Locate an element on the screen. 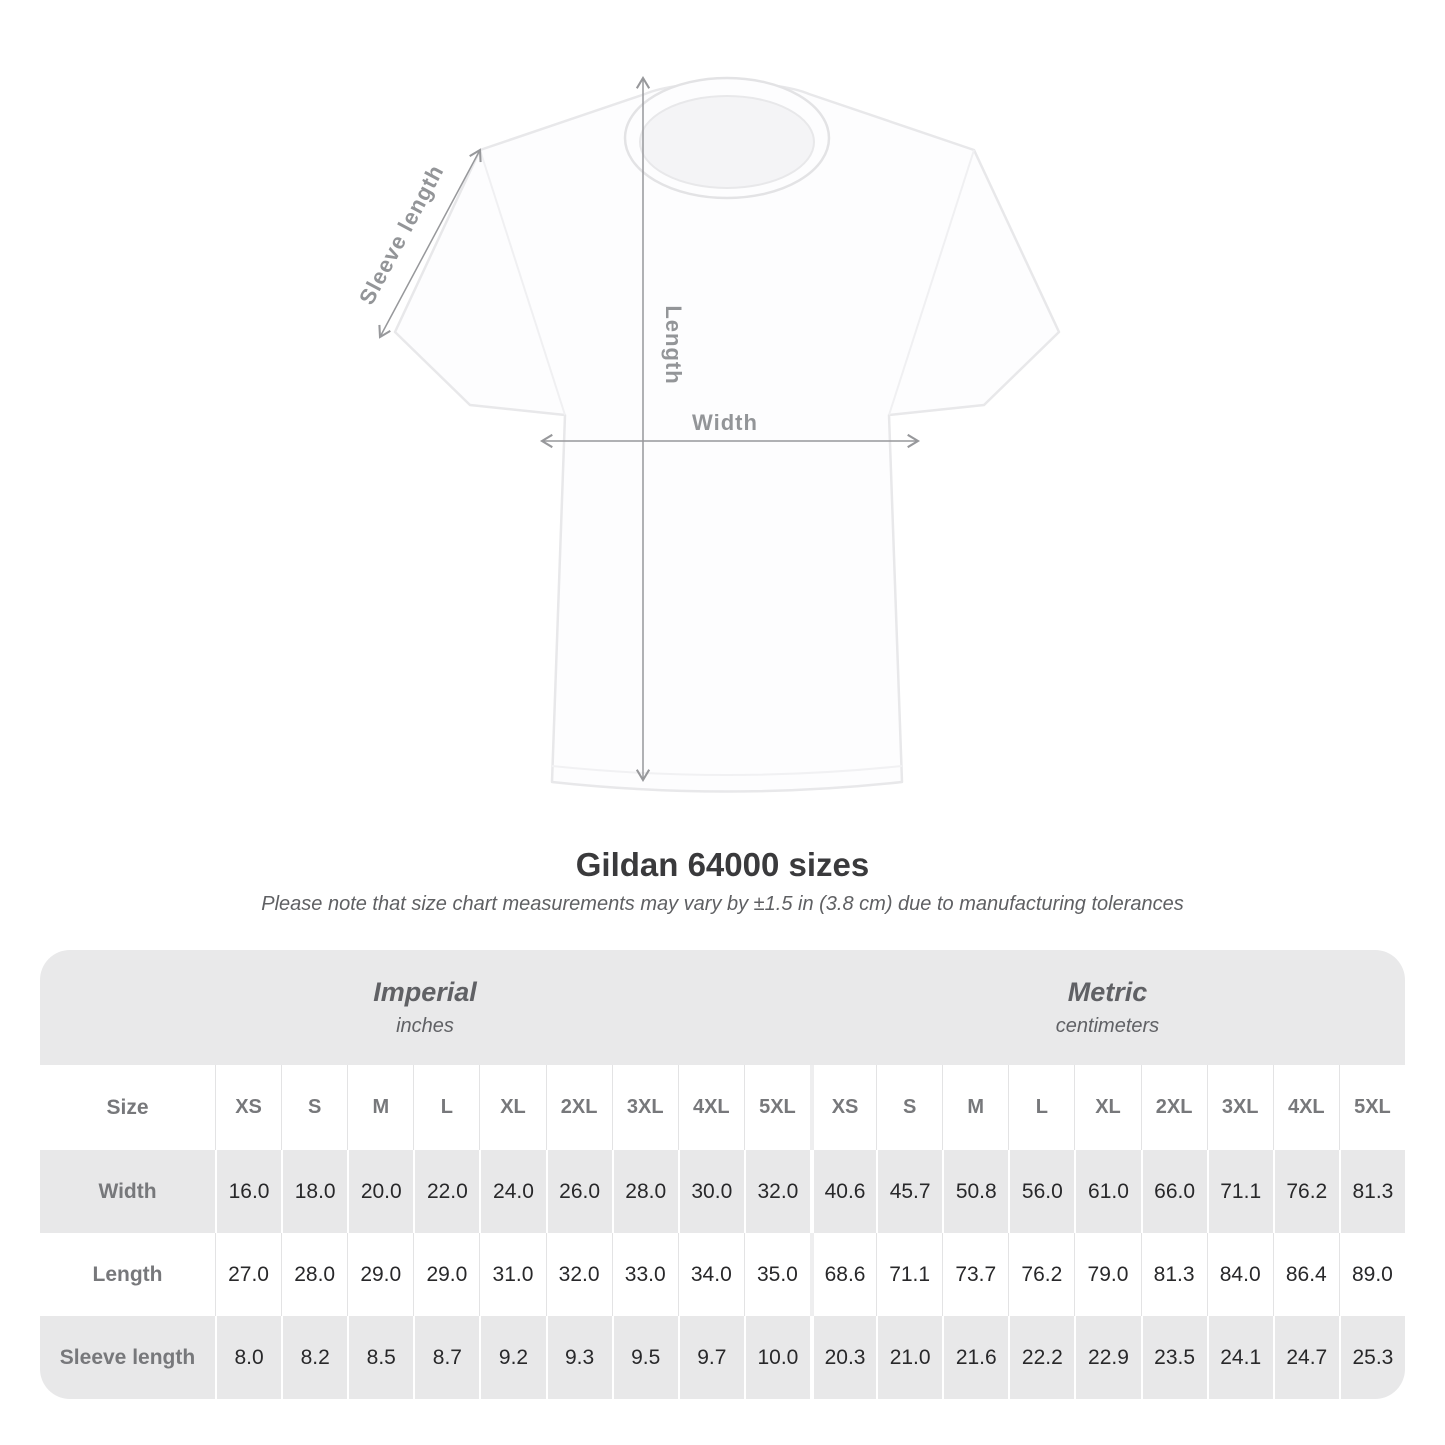  size-col-header-imperial-xl: XL is located at coordinates (512, 1107).